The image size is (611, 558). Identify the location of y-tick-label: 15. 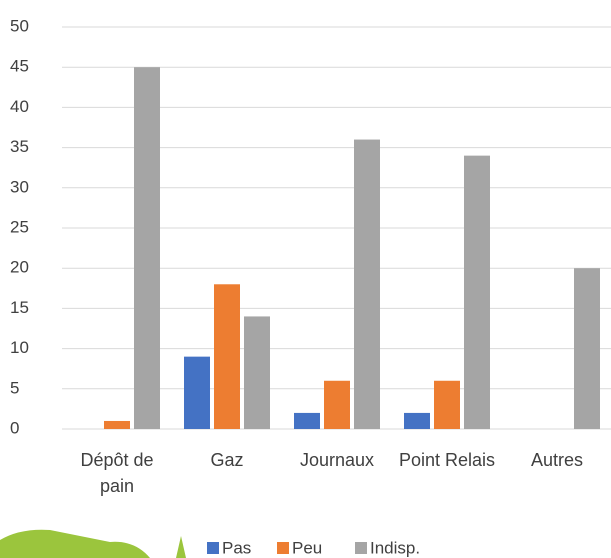
(19, 307).